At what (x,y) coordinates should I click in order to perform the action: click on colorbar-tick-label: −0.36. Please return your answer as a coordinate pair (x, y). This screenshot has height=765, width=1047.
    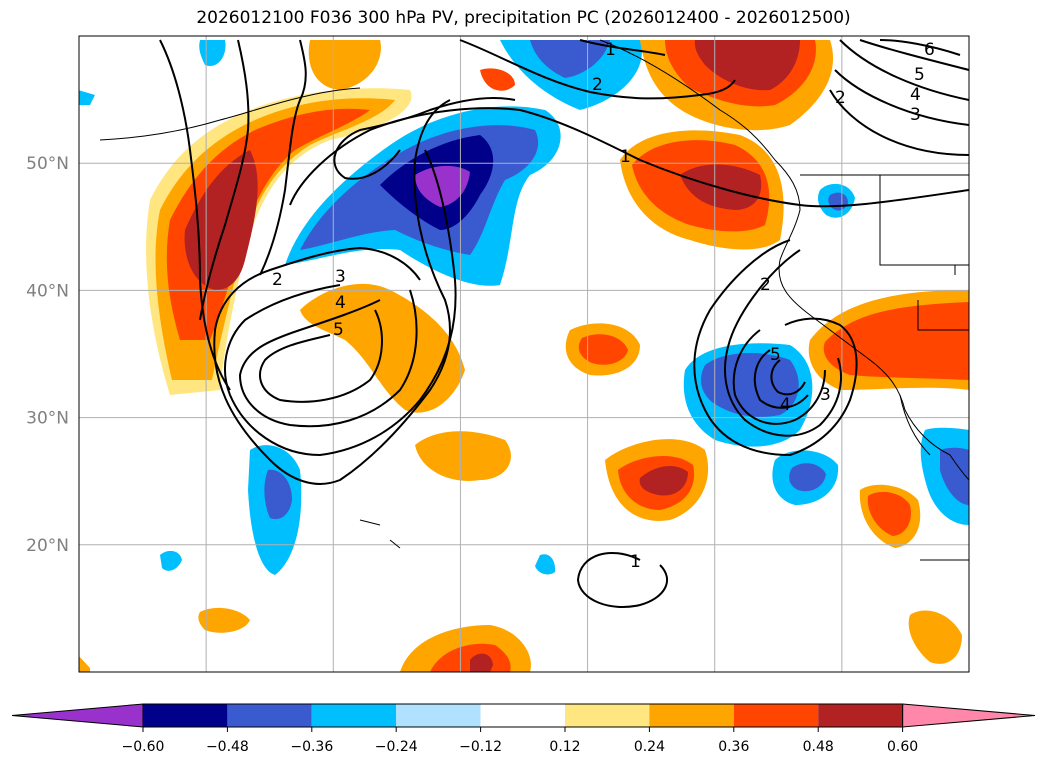
    Looking at the image, I should click on (311, 747).